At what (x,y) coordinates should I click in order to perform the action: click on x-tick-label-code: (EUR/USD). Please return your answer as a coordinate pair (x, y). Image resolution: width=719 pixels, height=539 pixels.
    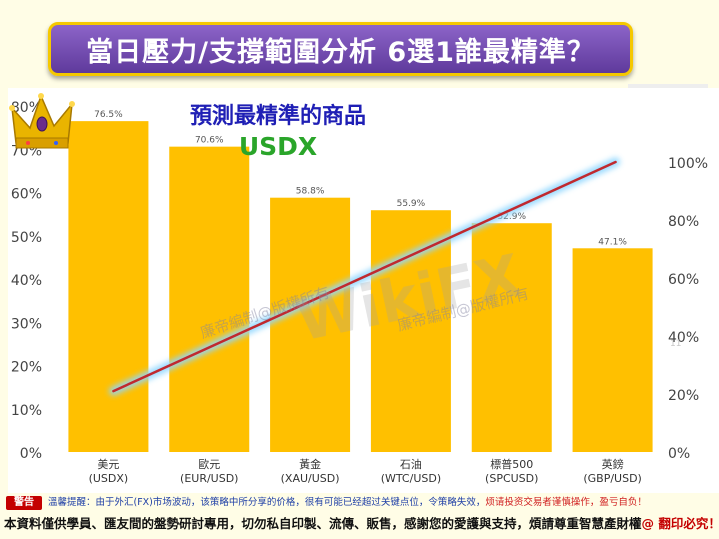
    Looking at the image, I should click on (209, 478).